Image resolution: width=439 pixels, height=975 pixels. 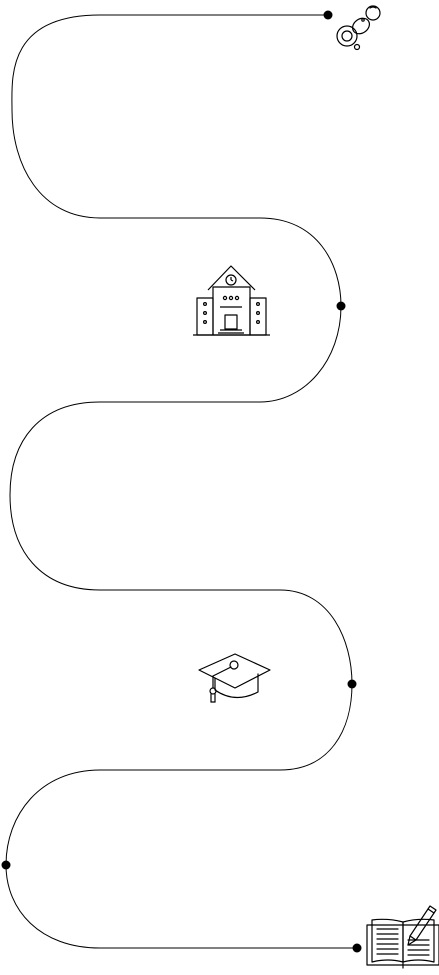 I want to click on graduation-cap-icon, so click(x=234, y=678).